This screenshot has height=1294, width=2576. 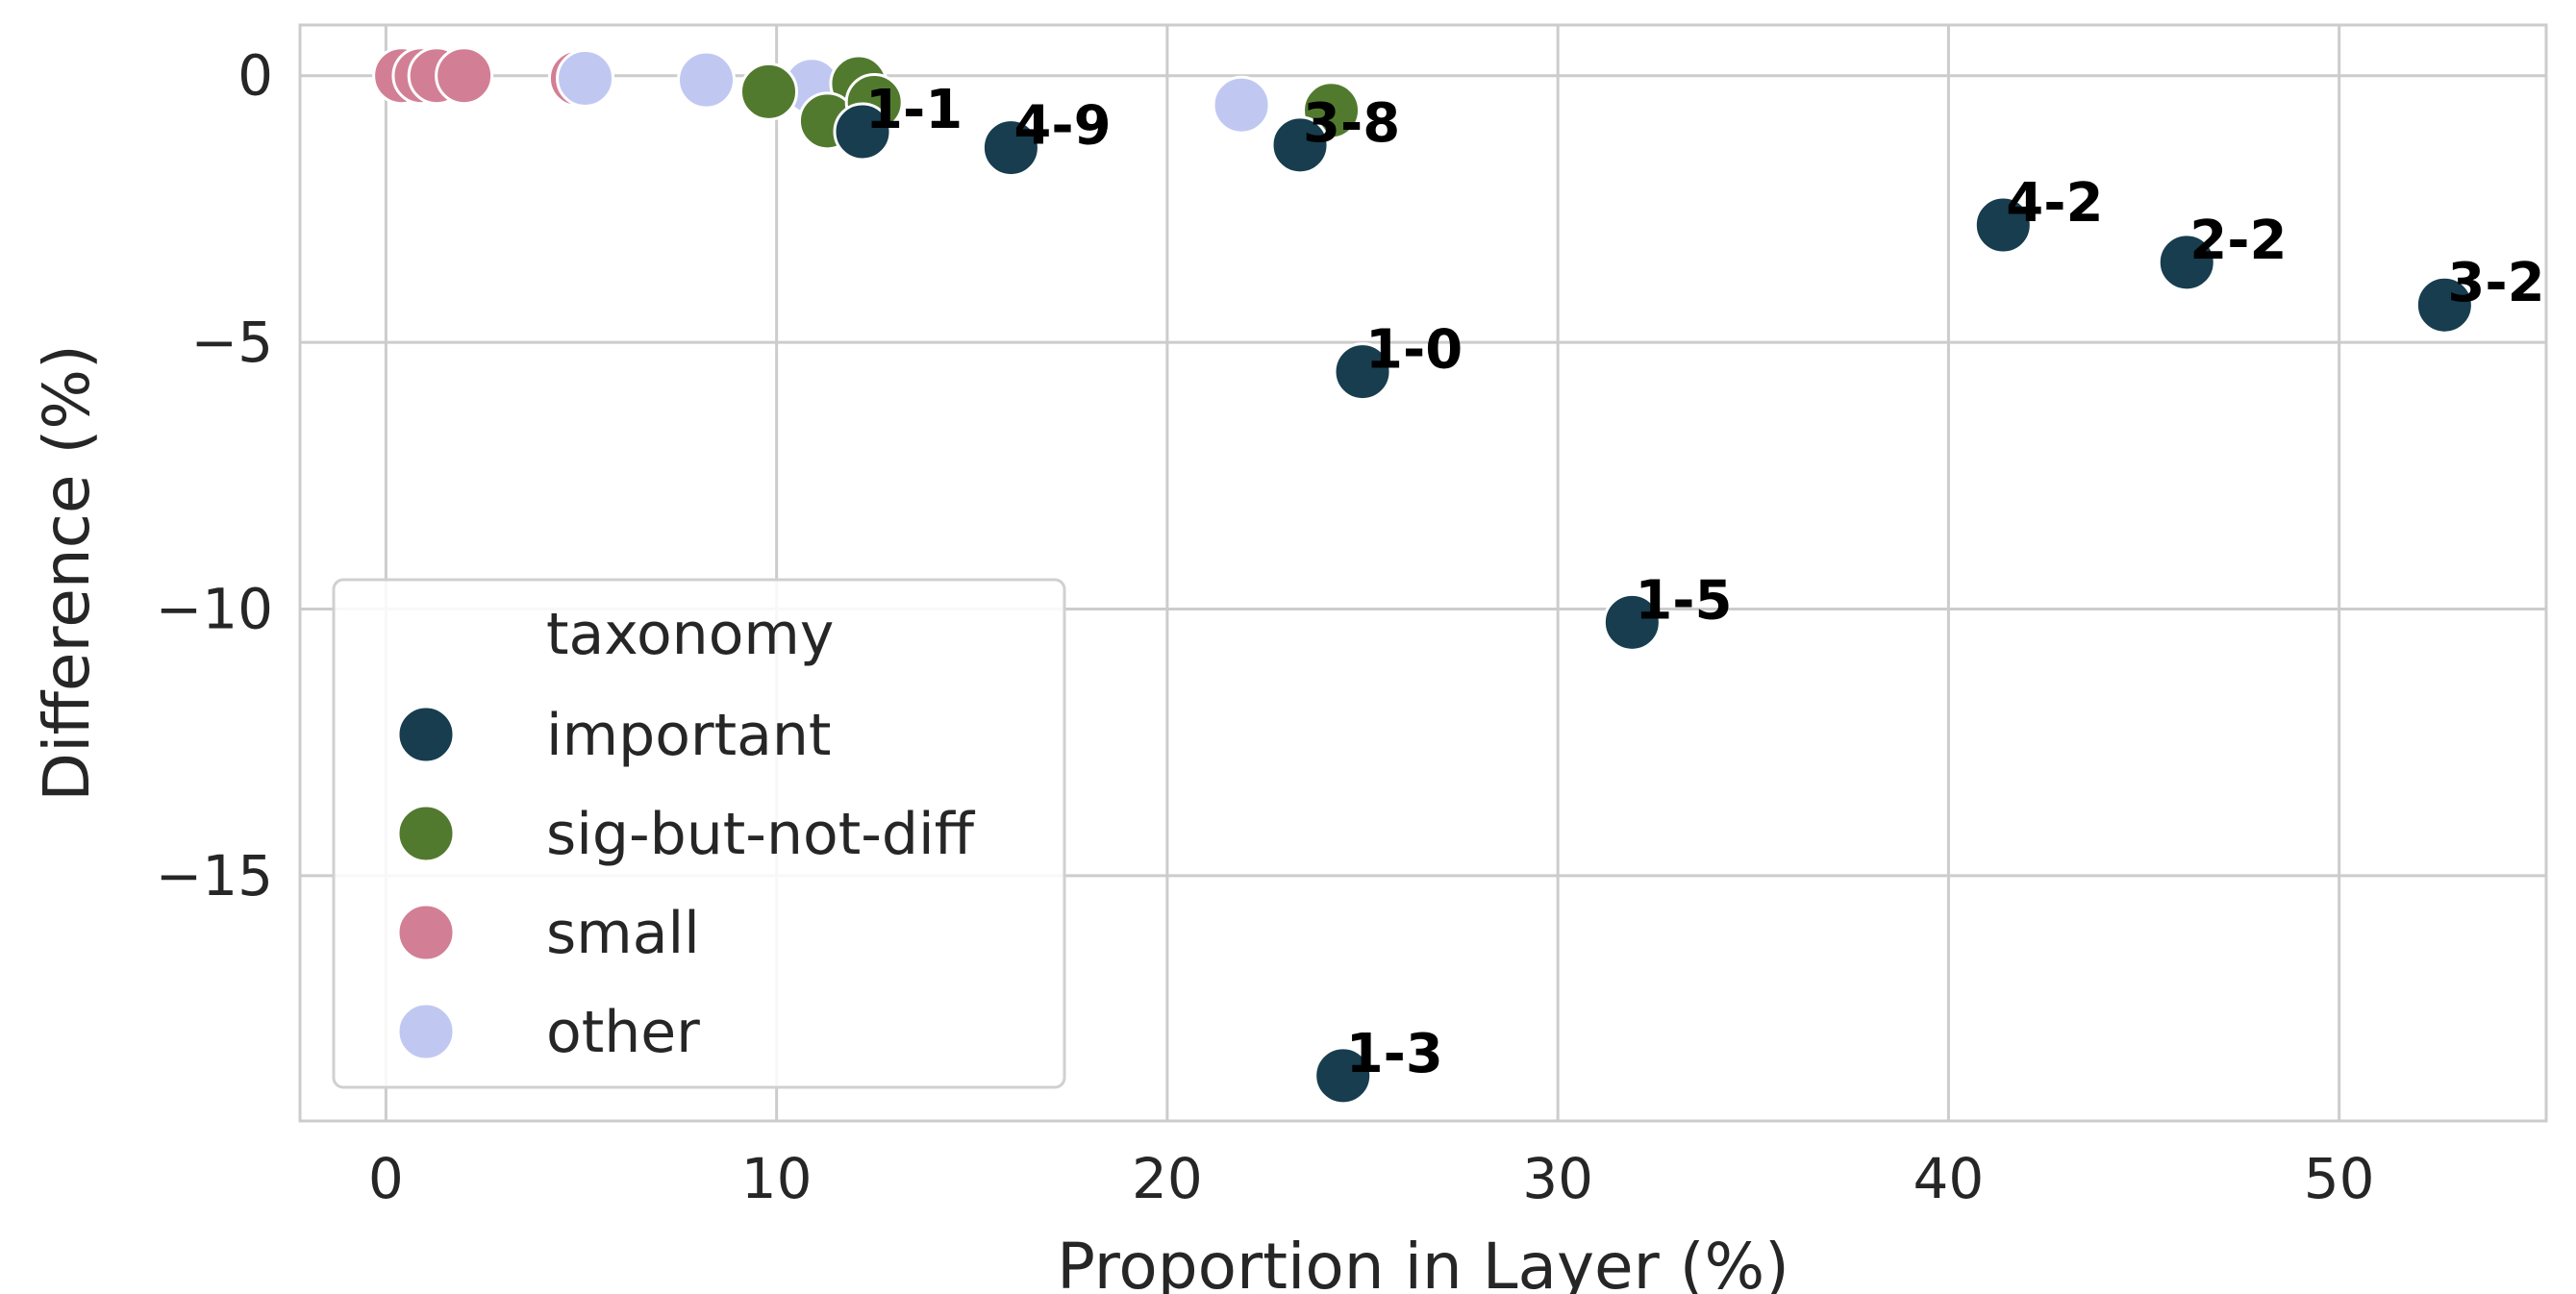 What do you see at coordinates (1414, 350) in the screenshot?
I see `point-label-1-0: 1-0` at bounding box center [1414, 350].